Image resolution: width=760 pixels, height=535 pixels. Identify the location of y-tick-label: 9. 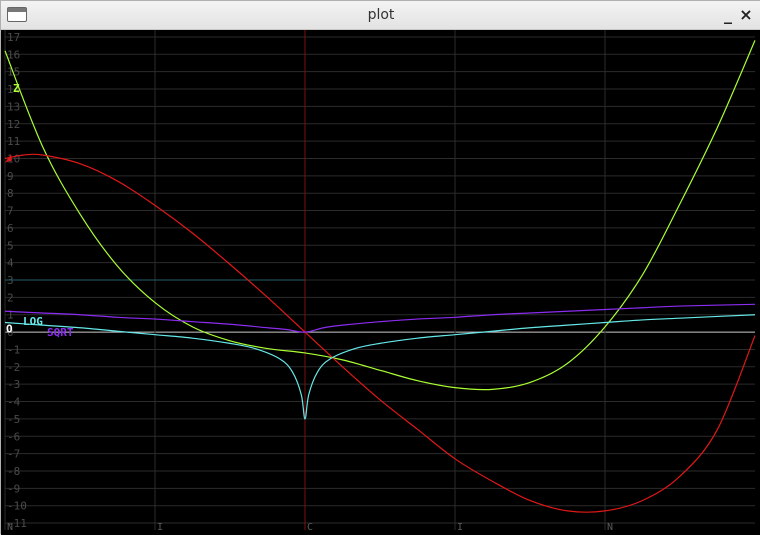
(10, 176).